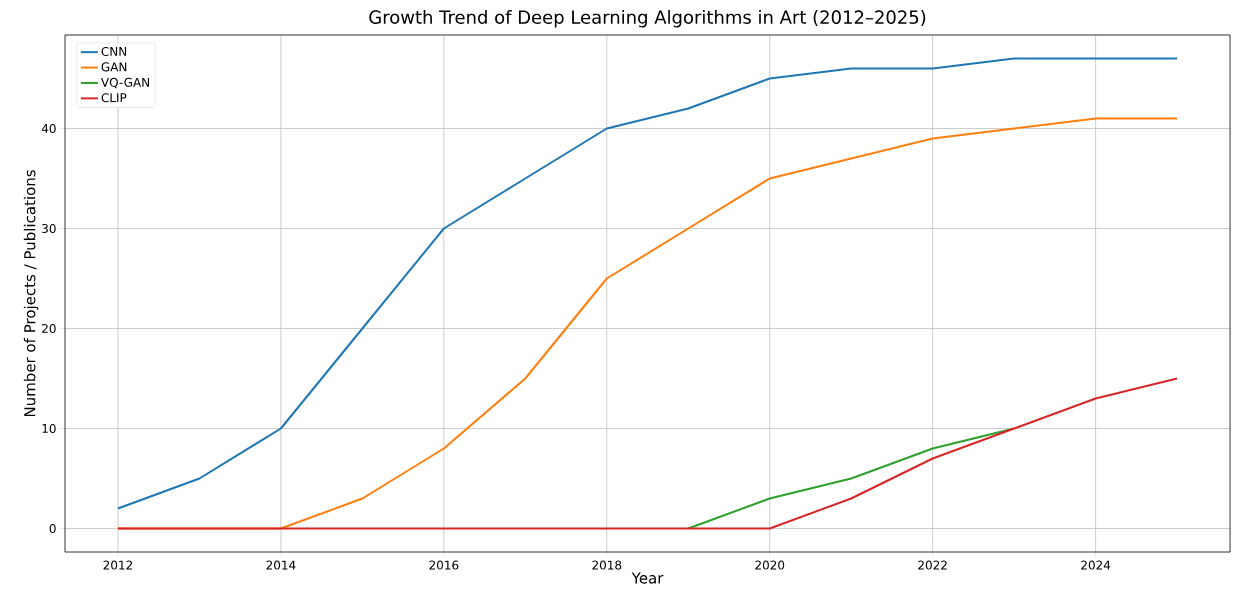 The height and width of the screenshot is (600, 1233). Describe the element at coordinates (125, 83) in the screenshot. I see `legend-label: VQ-GAN` at that location.